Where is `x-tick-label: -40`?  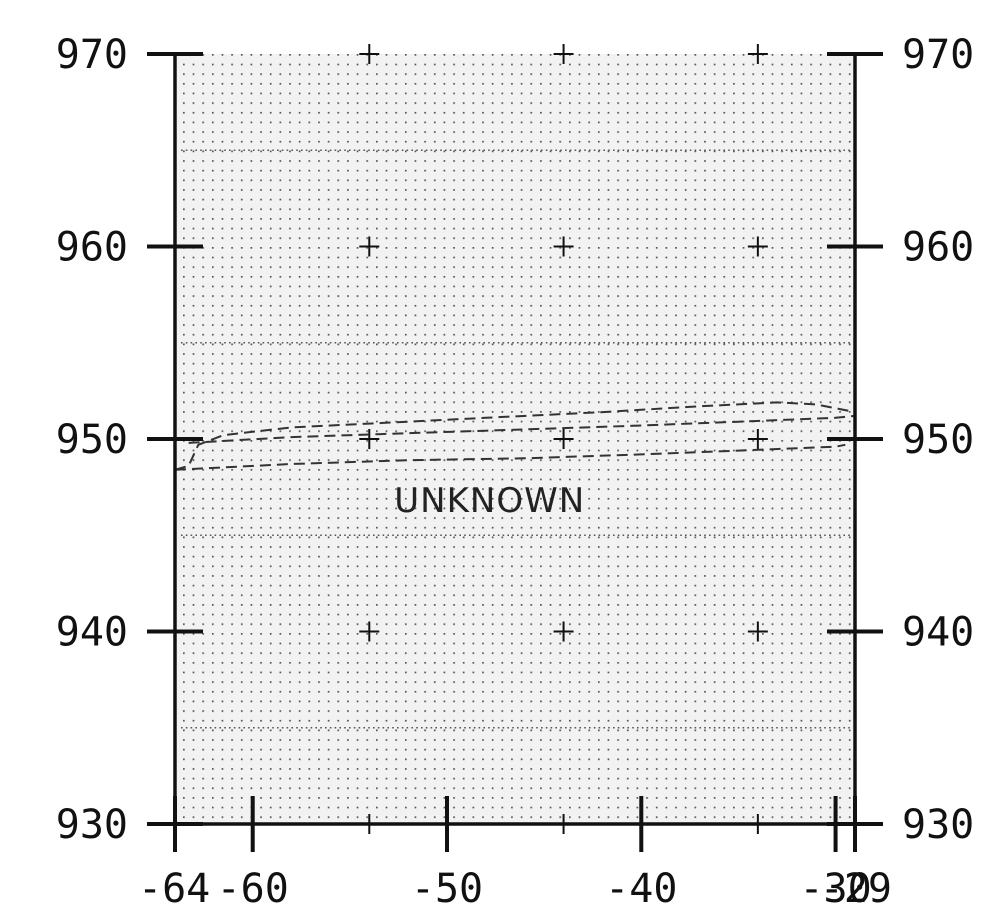 x-tick-label: -40 is located at coordinates (641, 889).